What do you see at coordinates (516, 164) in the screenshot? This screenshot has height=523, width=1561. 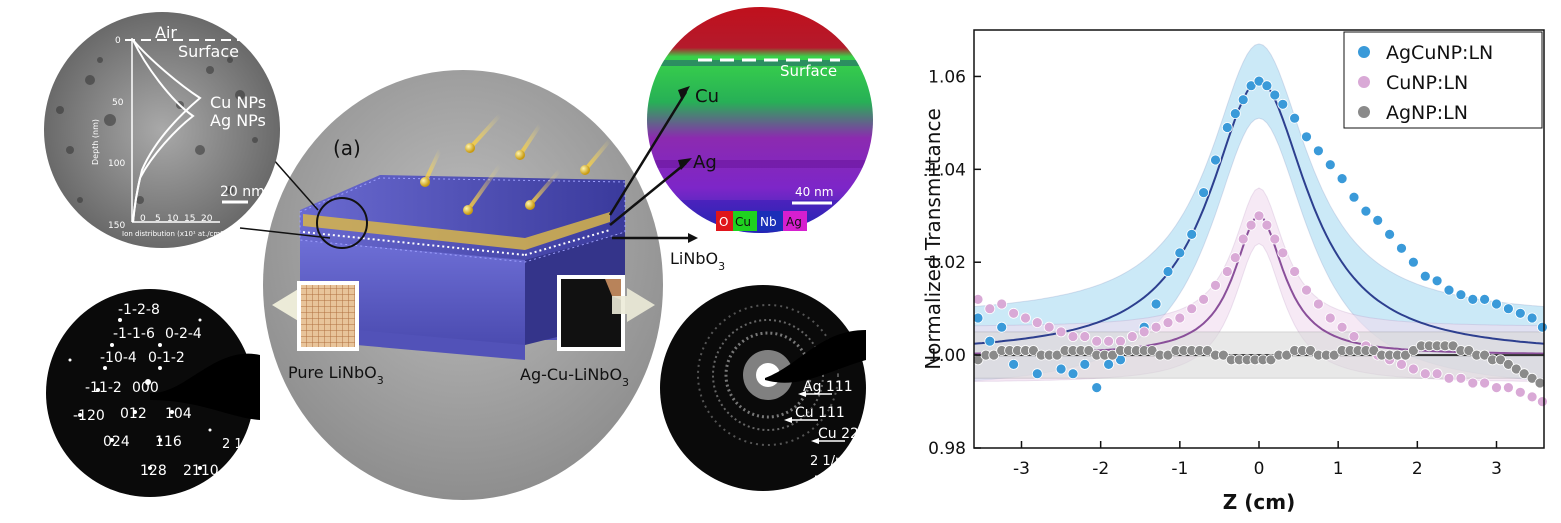 I see `ion-beams` at bounding box center [516, 164].